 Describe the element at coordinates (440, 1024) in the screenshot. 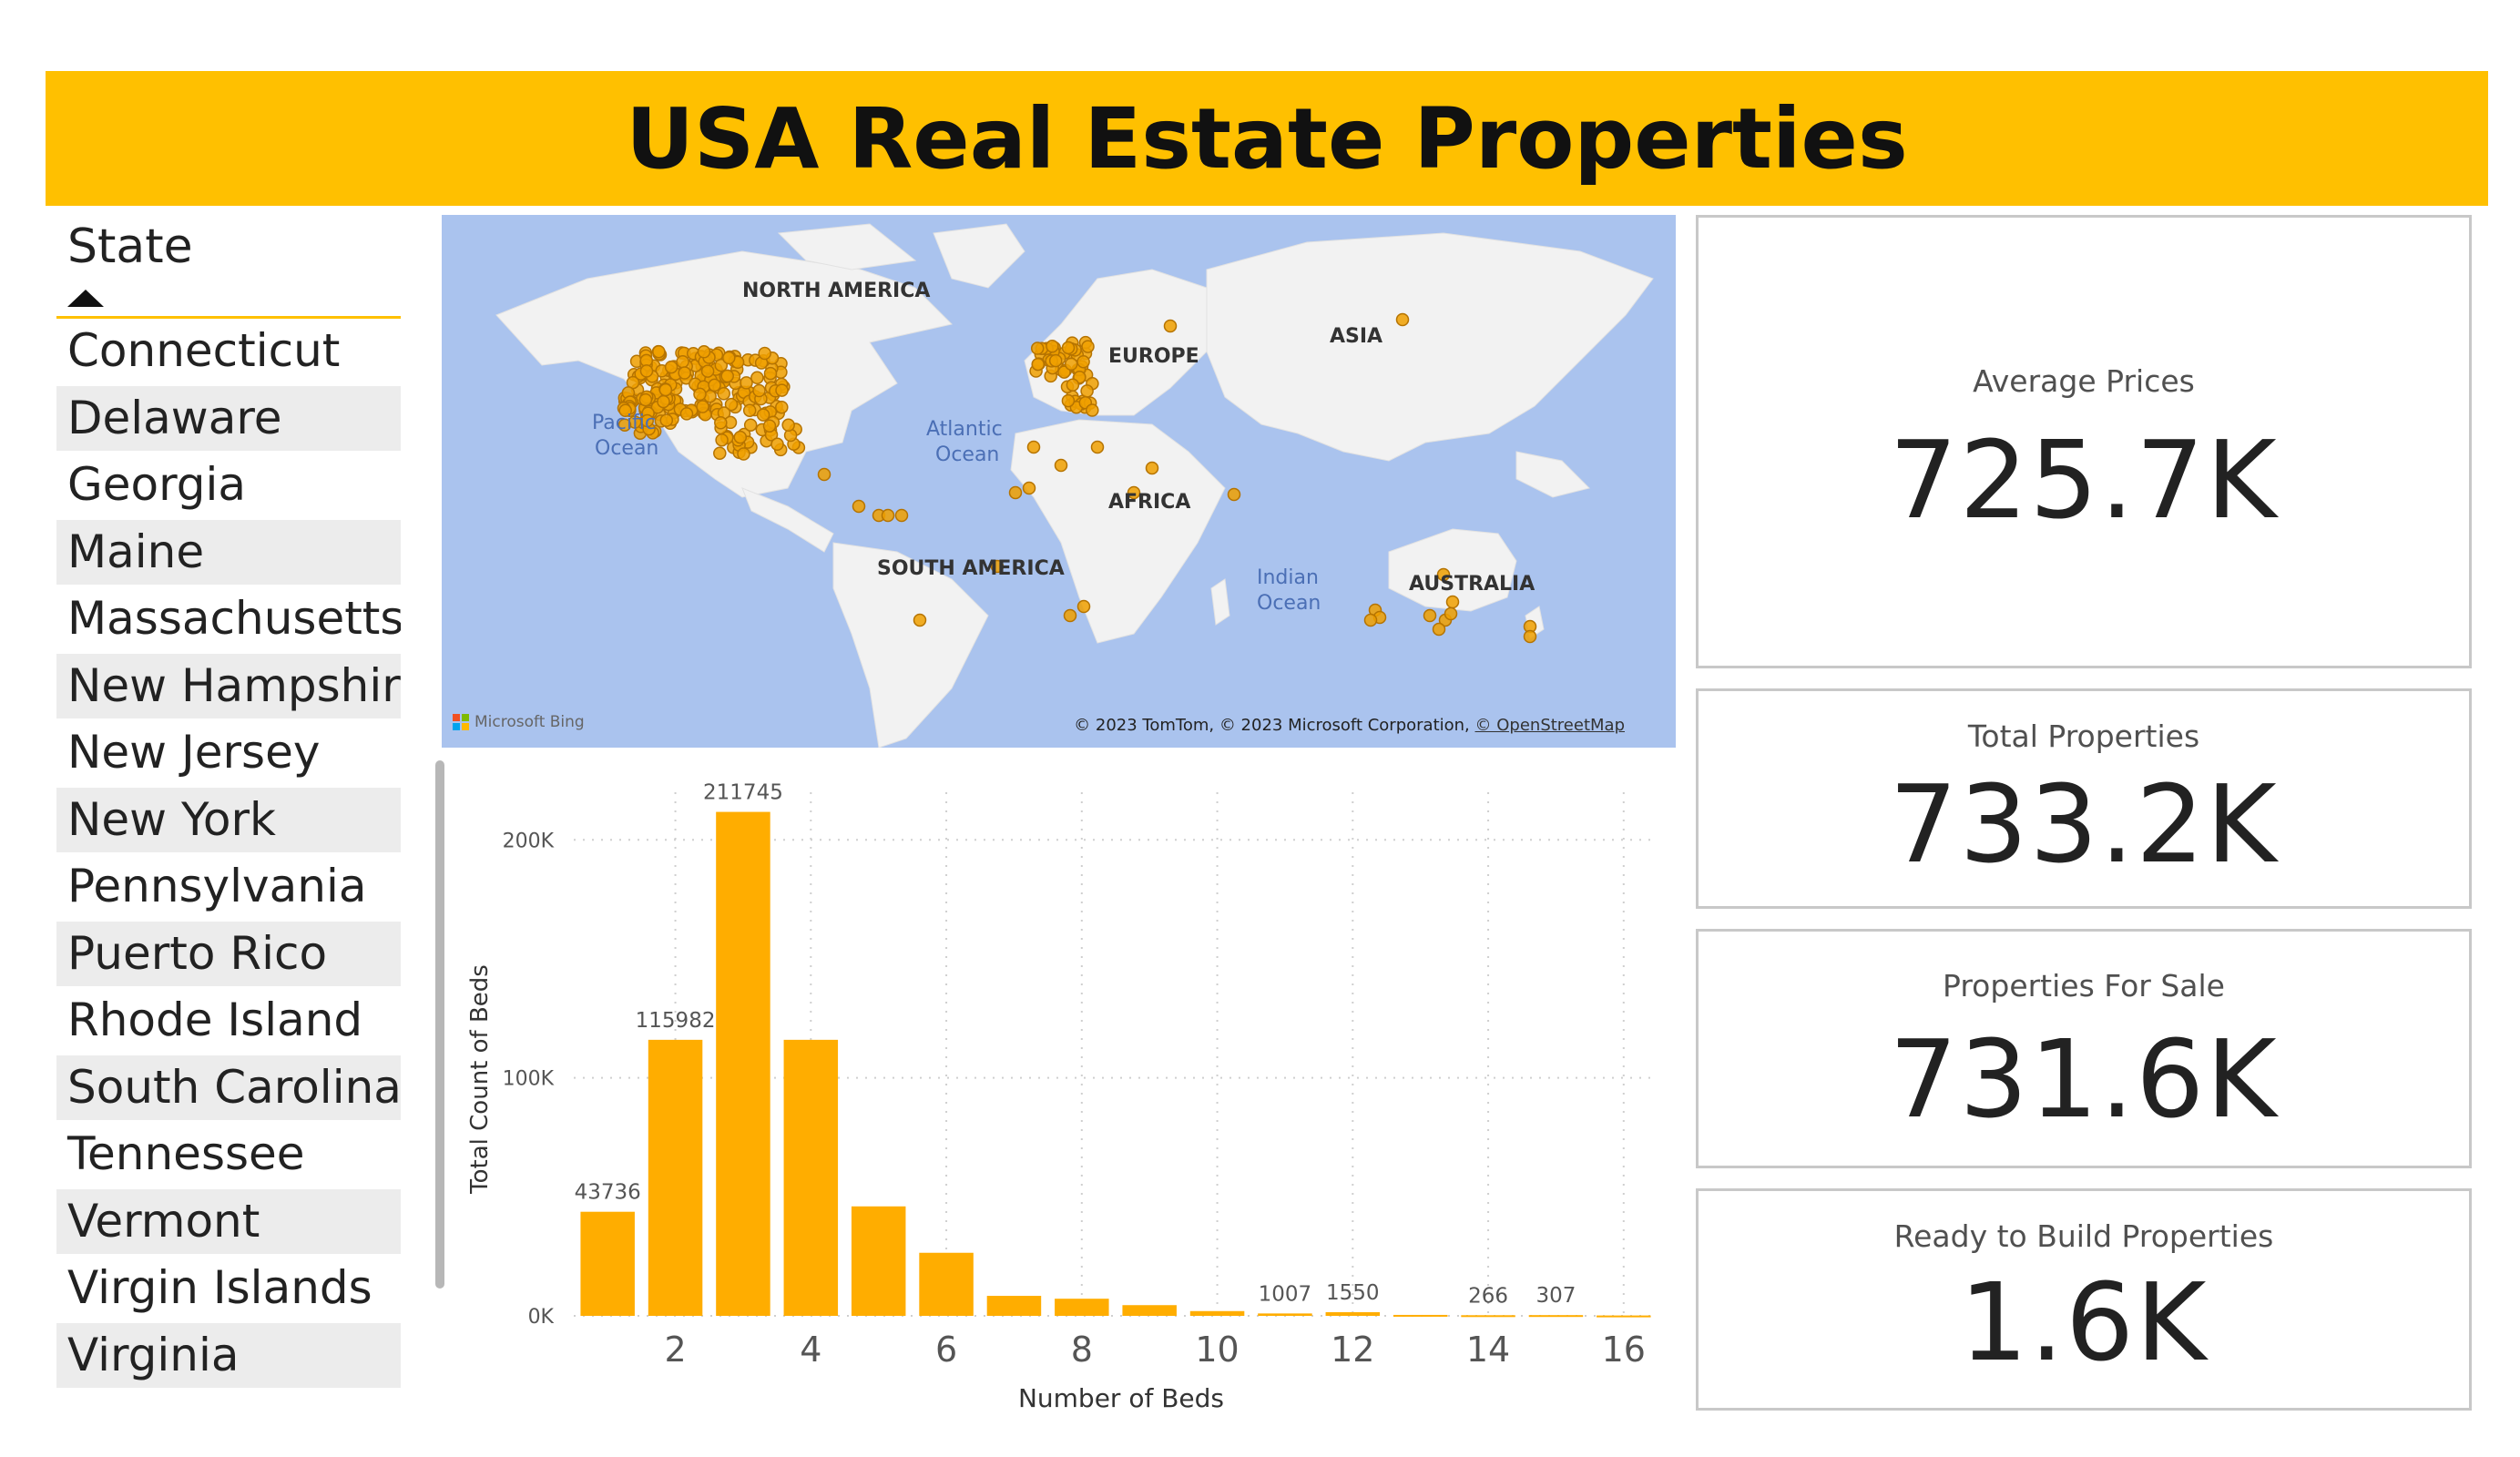

I see `slicer-scrollbar` at that location.